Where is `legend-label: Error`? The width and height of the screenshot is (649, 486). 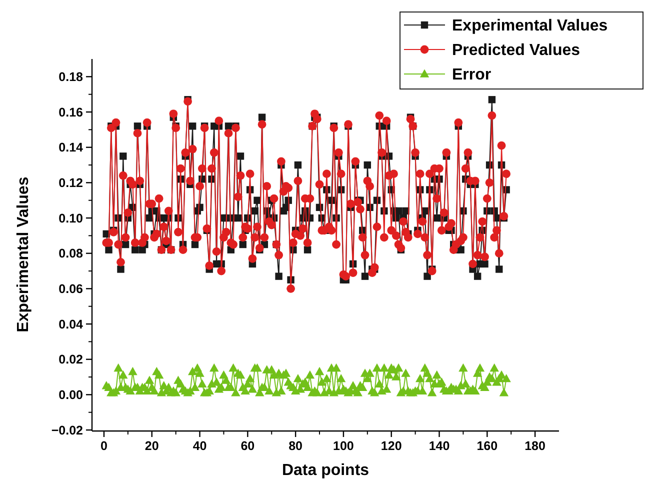 legend-label: Error is located at coordinates (472, 75).